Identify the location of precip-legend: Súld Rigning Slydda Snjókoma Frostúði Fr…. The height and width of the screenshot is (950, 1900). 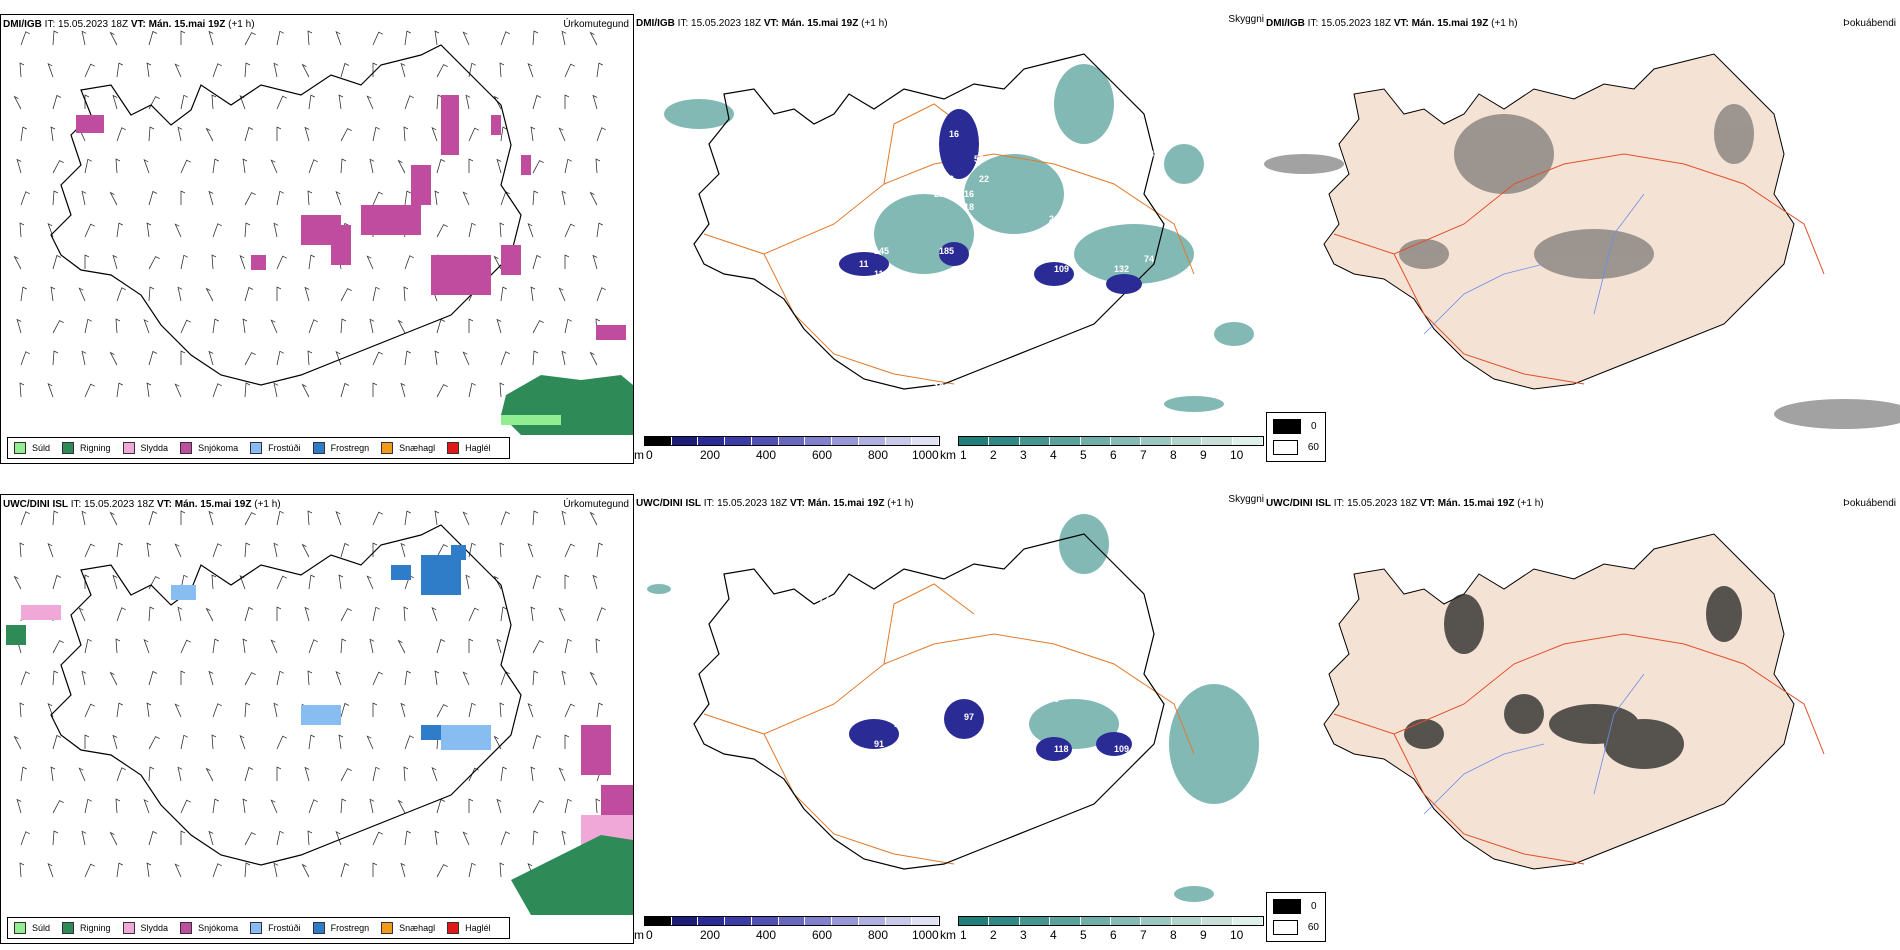
(258, 928).